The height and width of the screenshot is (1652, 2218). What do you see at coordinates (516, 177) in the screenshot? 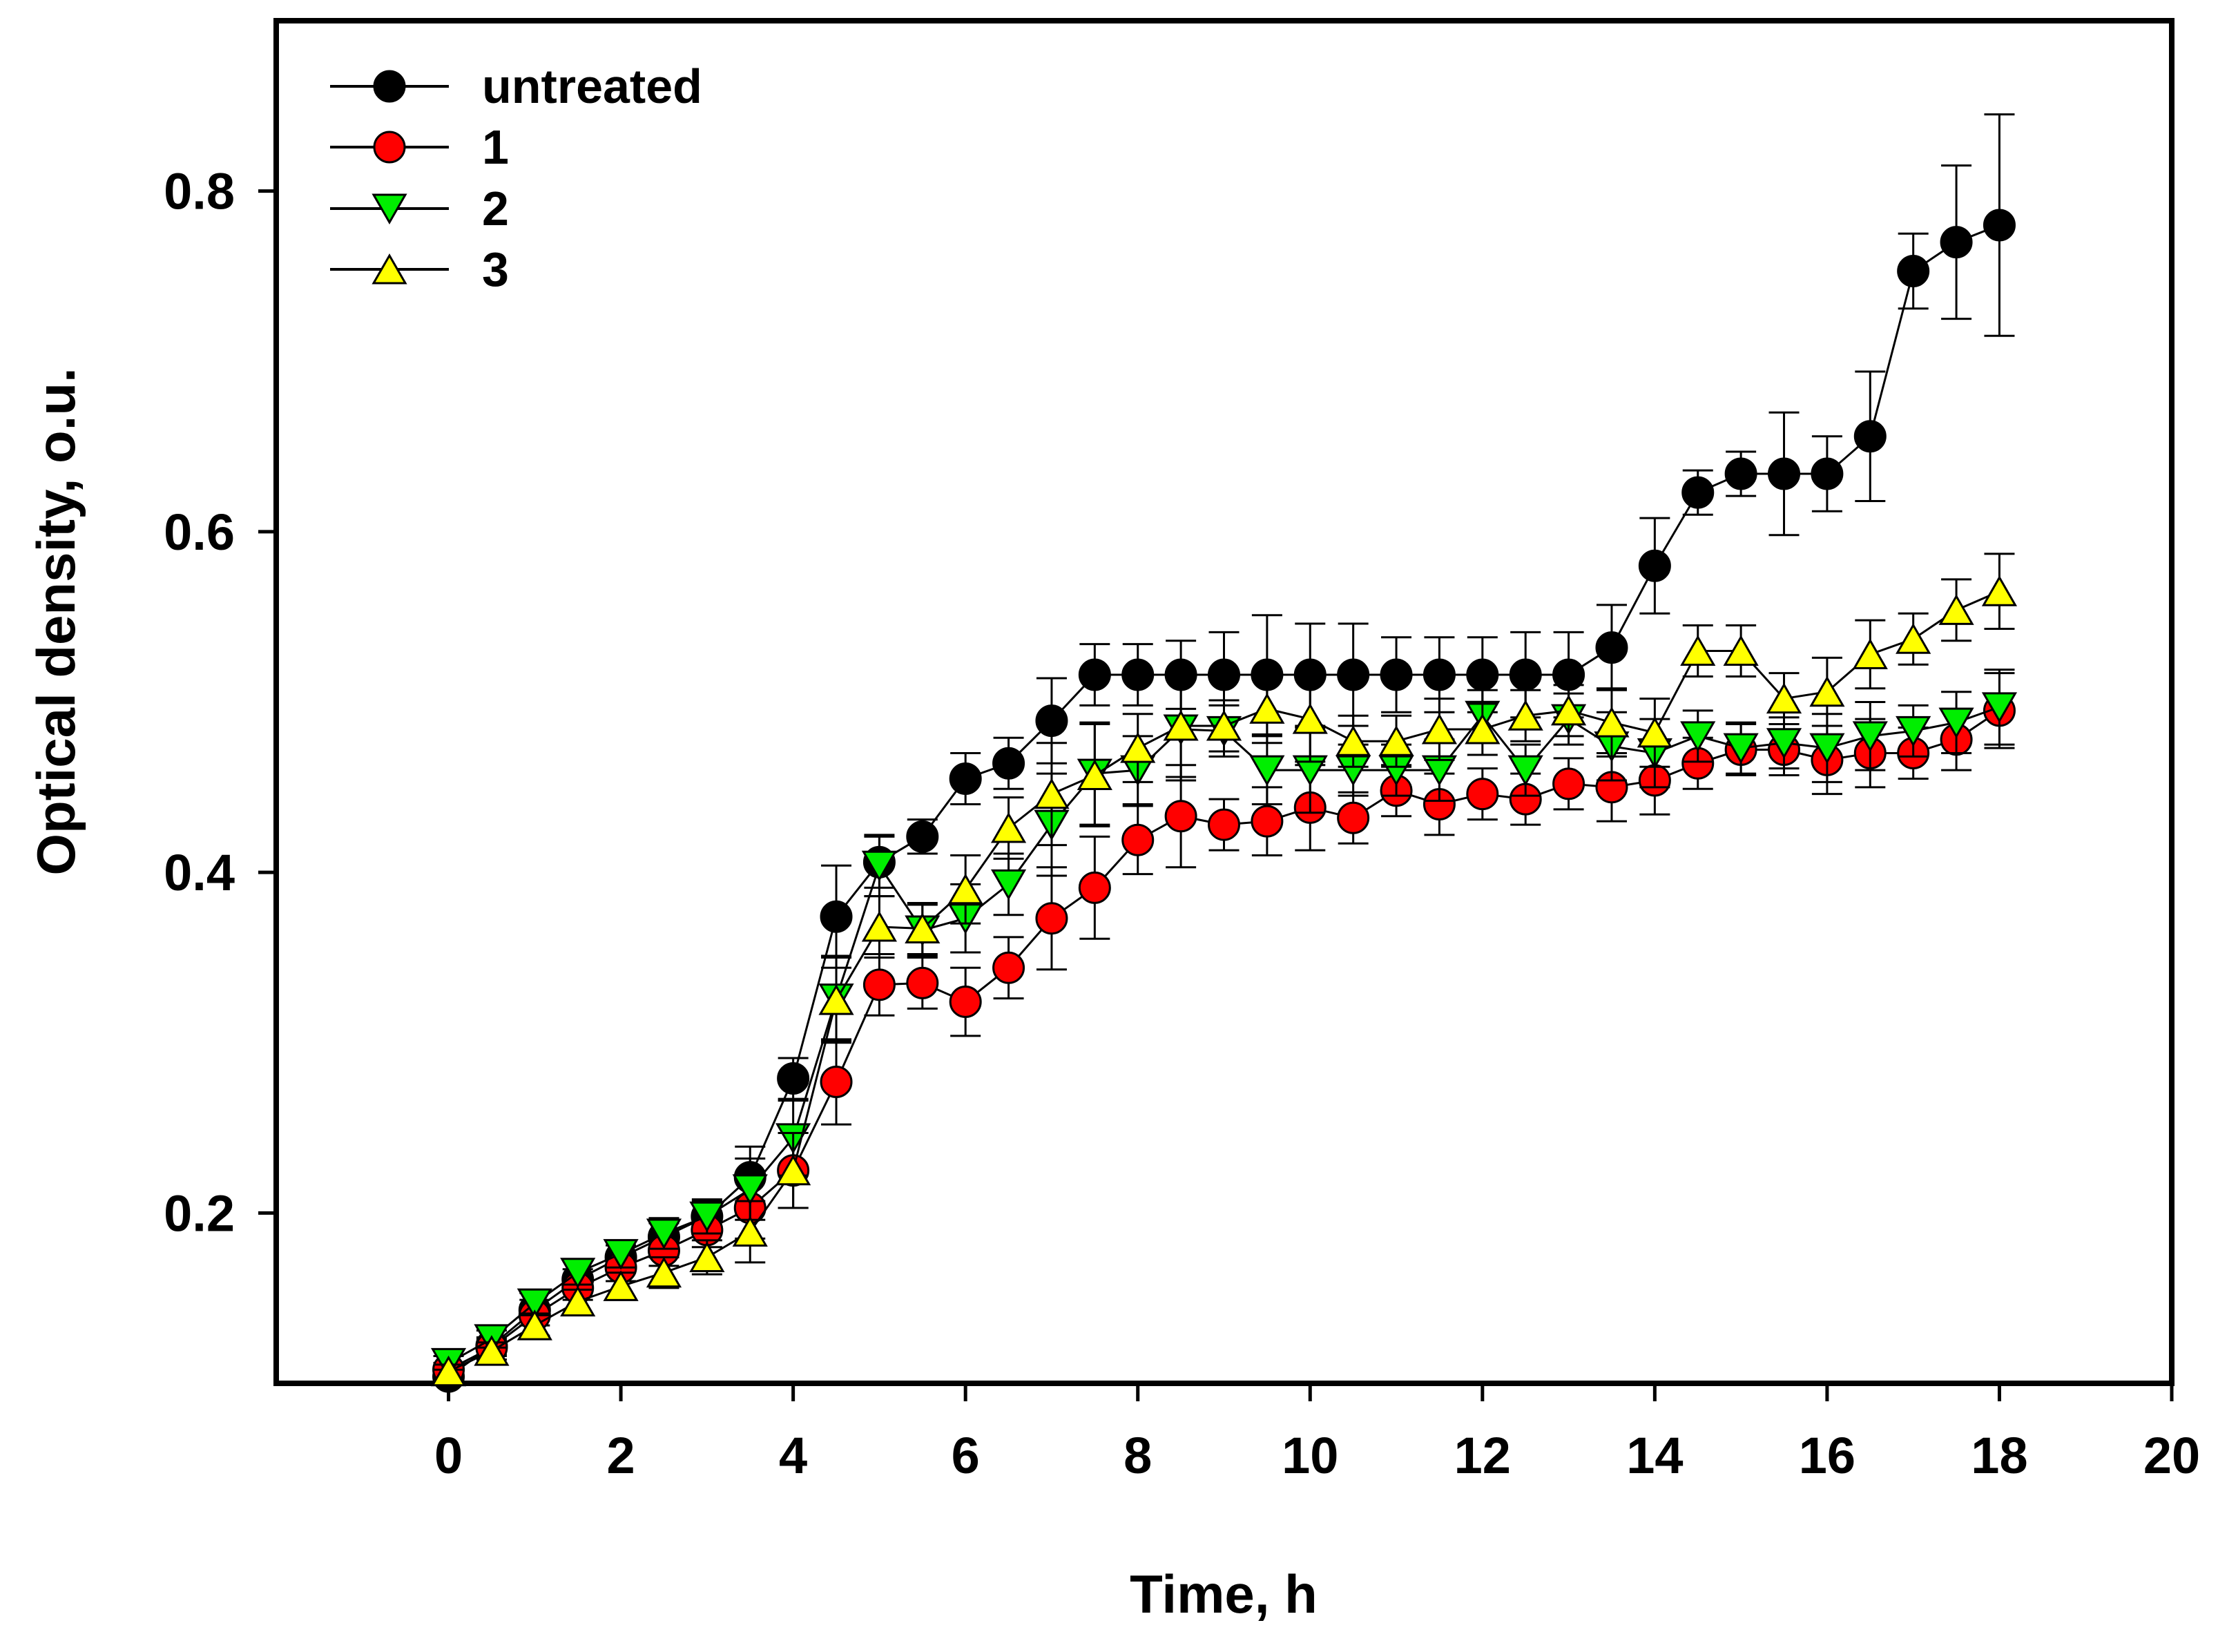
I see `legend: untreated 1 2 3` at bounding box center [516, 177].